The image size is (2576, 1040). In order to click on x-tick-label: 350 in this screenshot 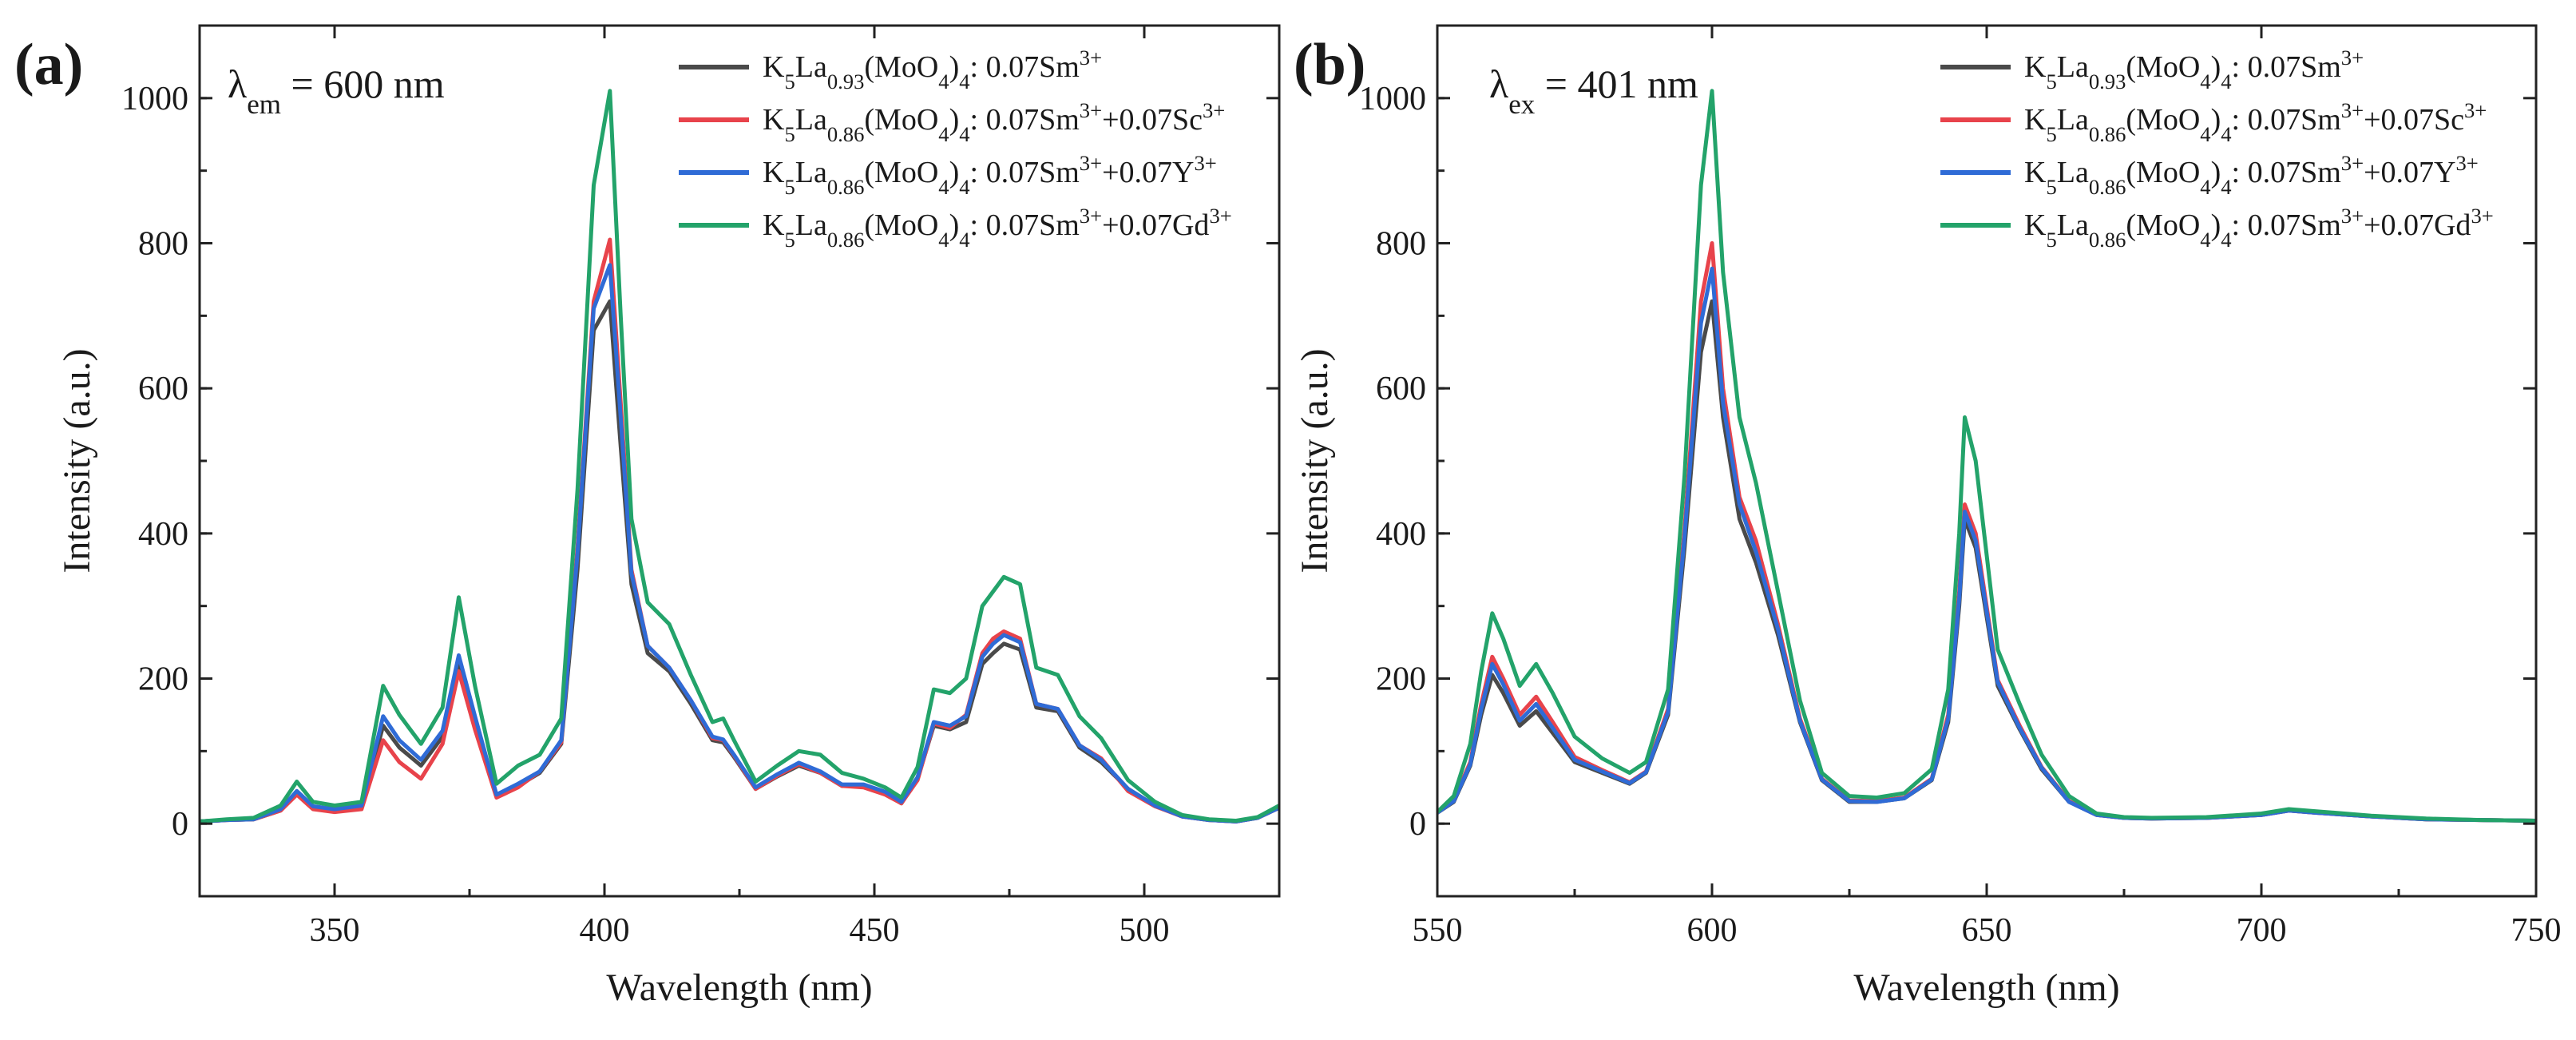, I will do `click(335, 930)`.